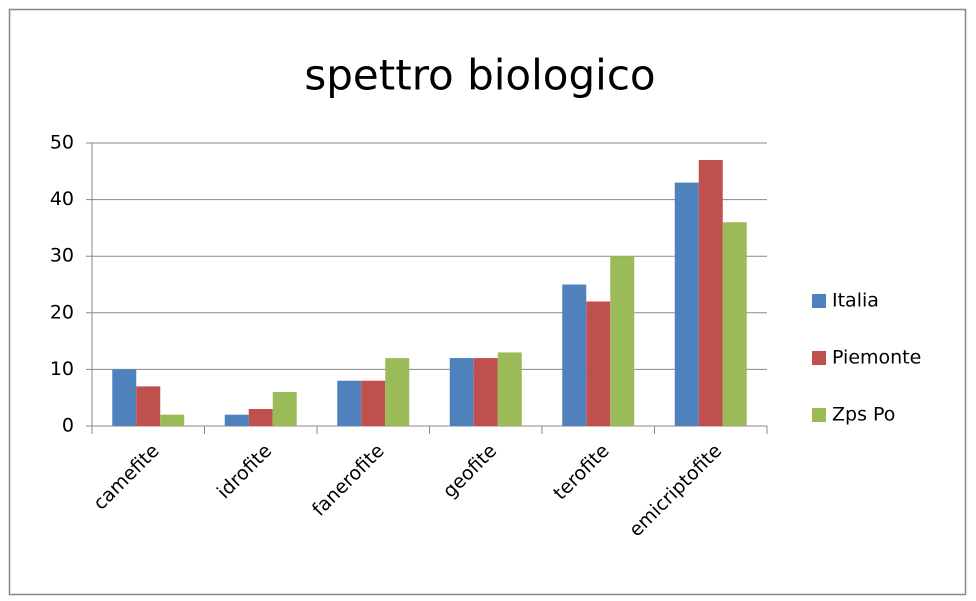  What do you see at coordinates (62, 312) in the screenshot?
I see `y-tick-label: 20` at bounding box center [62, 312].